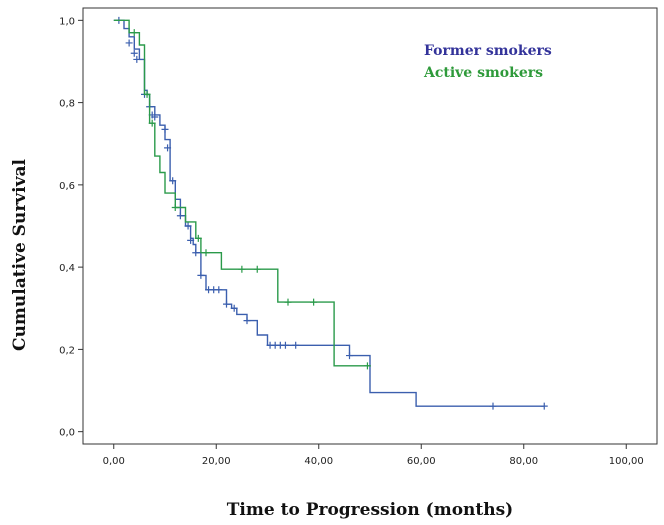  I want to click on x-axis-title: Time to Progression (months), so click(370, 510).